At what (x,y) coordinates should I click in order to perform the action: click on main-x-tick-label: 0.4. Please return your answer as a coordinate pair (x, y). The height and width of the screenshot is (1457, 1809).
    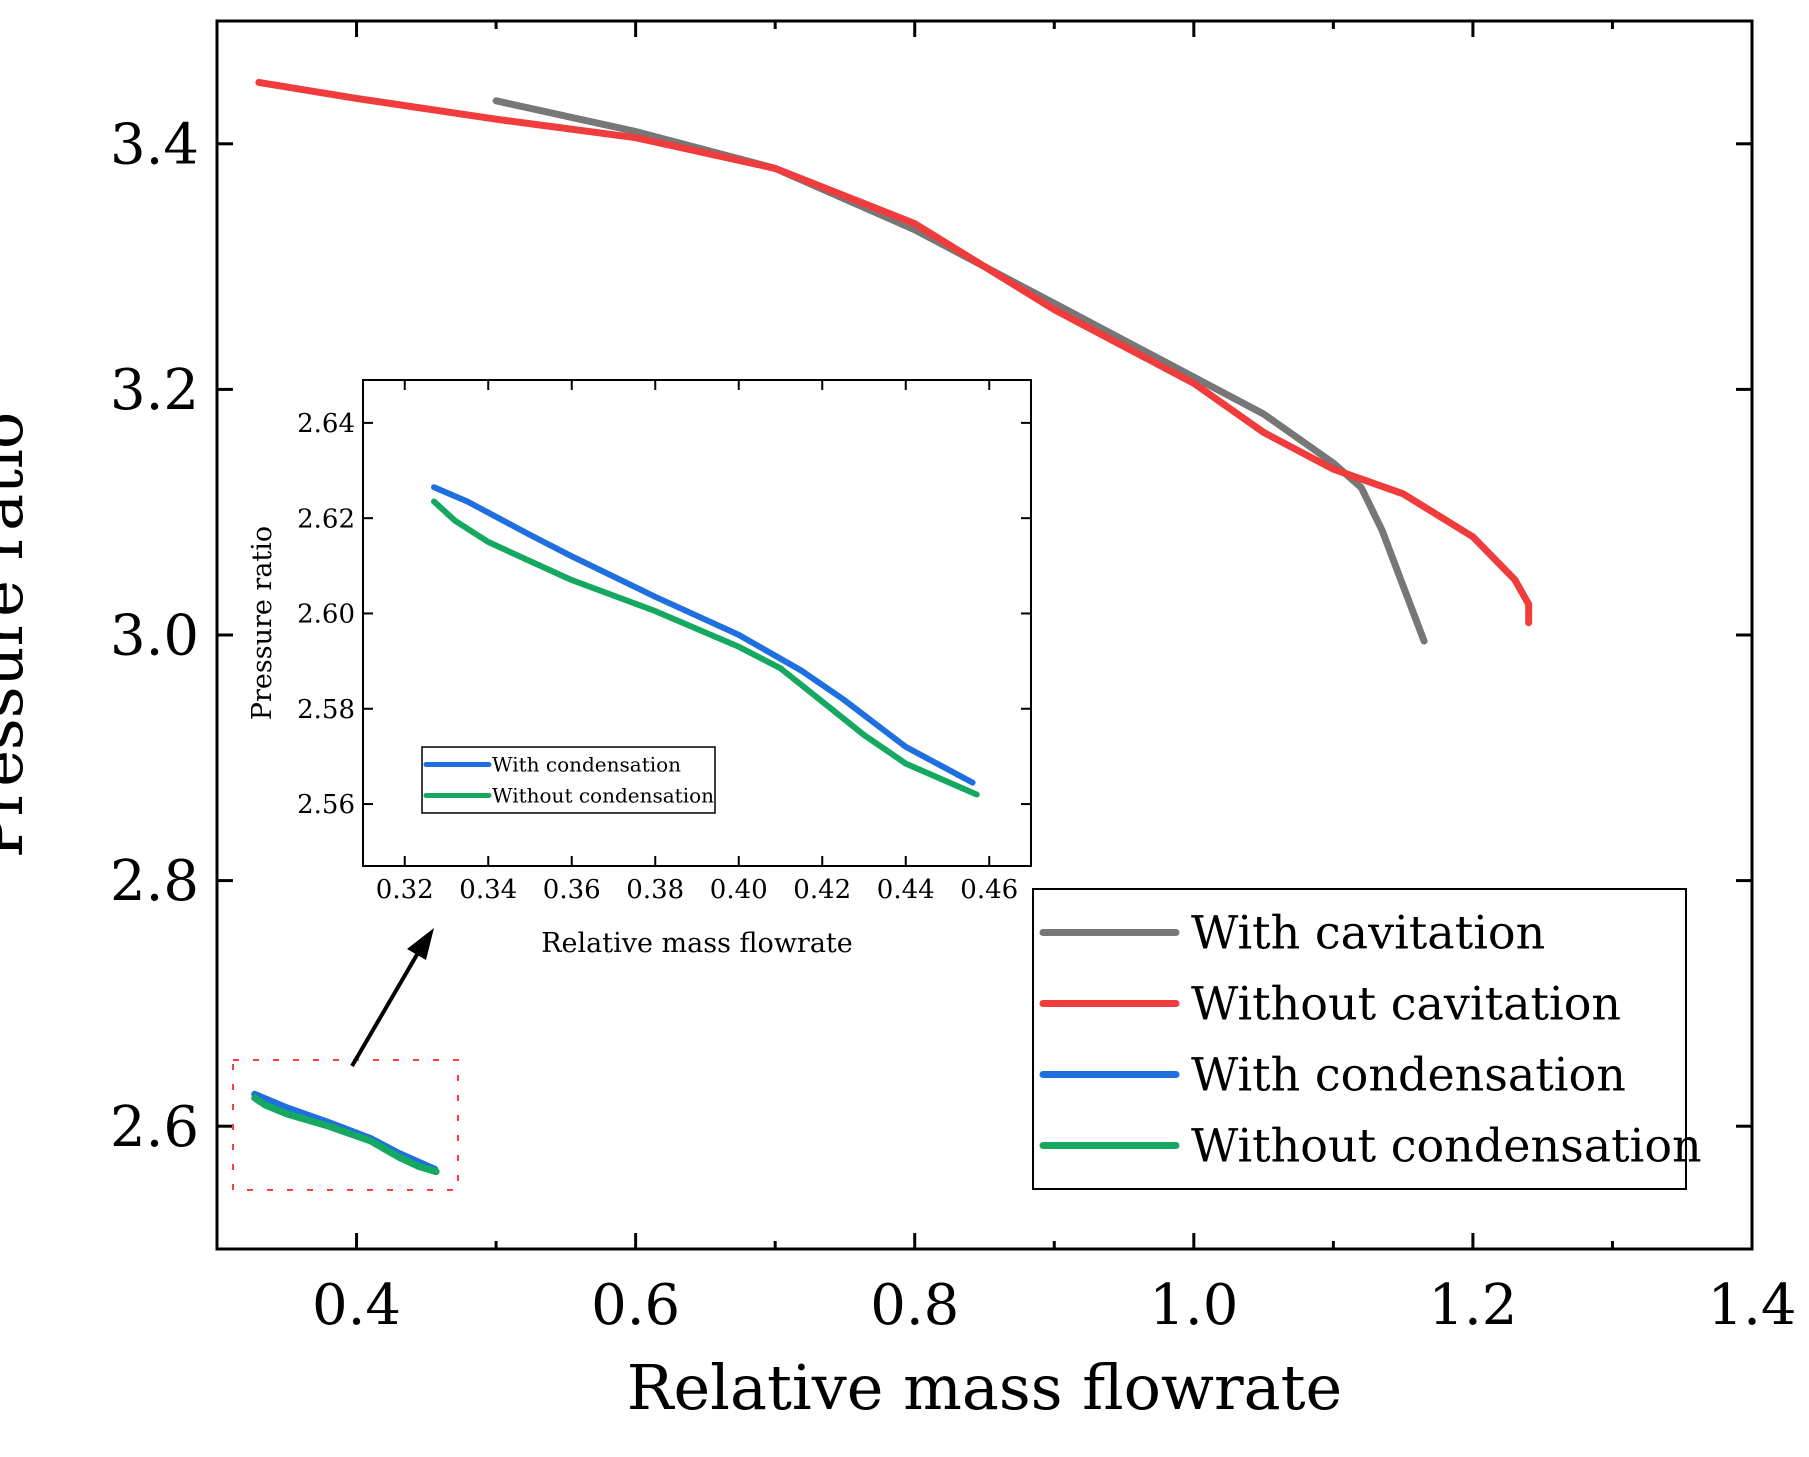
    Looking at the image, I should click on (356, 1305).